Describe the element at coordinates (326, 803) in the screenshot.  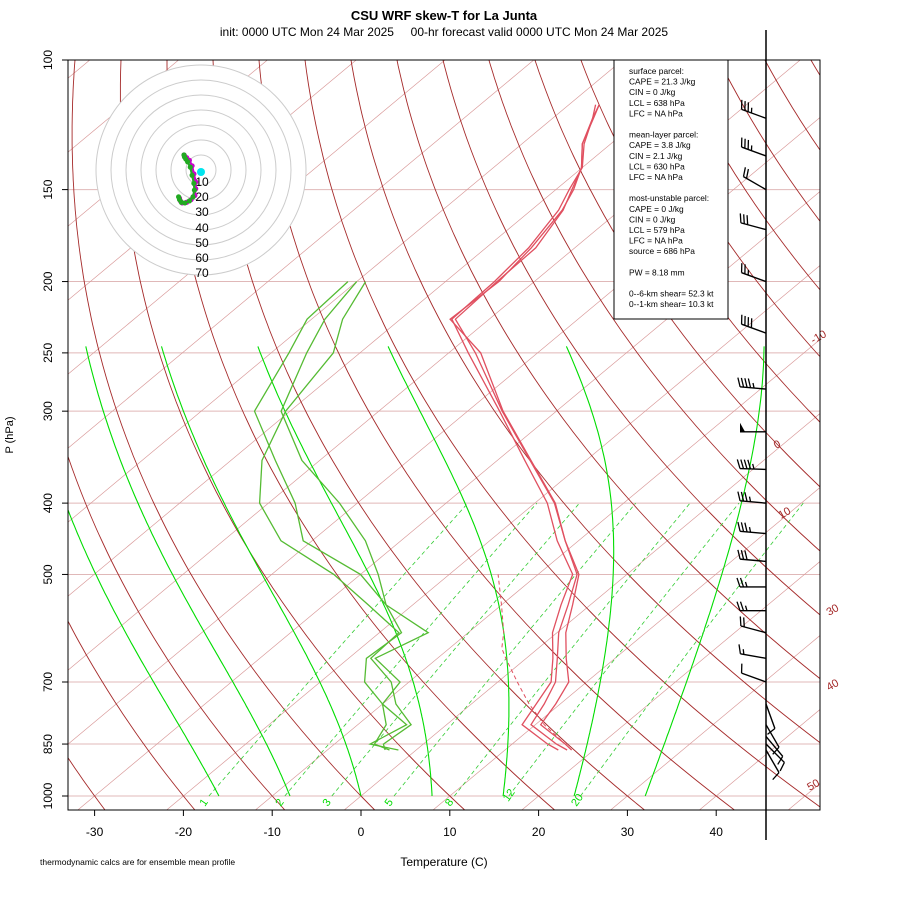
I see `mixing-ratio-label: 3` at that location.